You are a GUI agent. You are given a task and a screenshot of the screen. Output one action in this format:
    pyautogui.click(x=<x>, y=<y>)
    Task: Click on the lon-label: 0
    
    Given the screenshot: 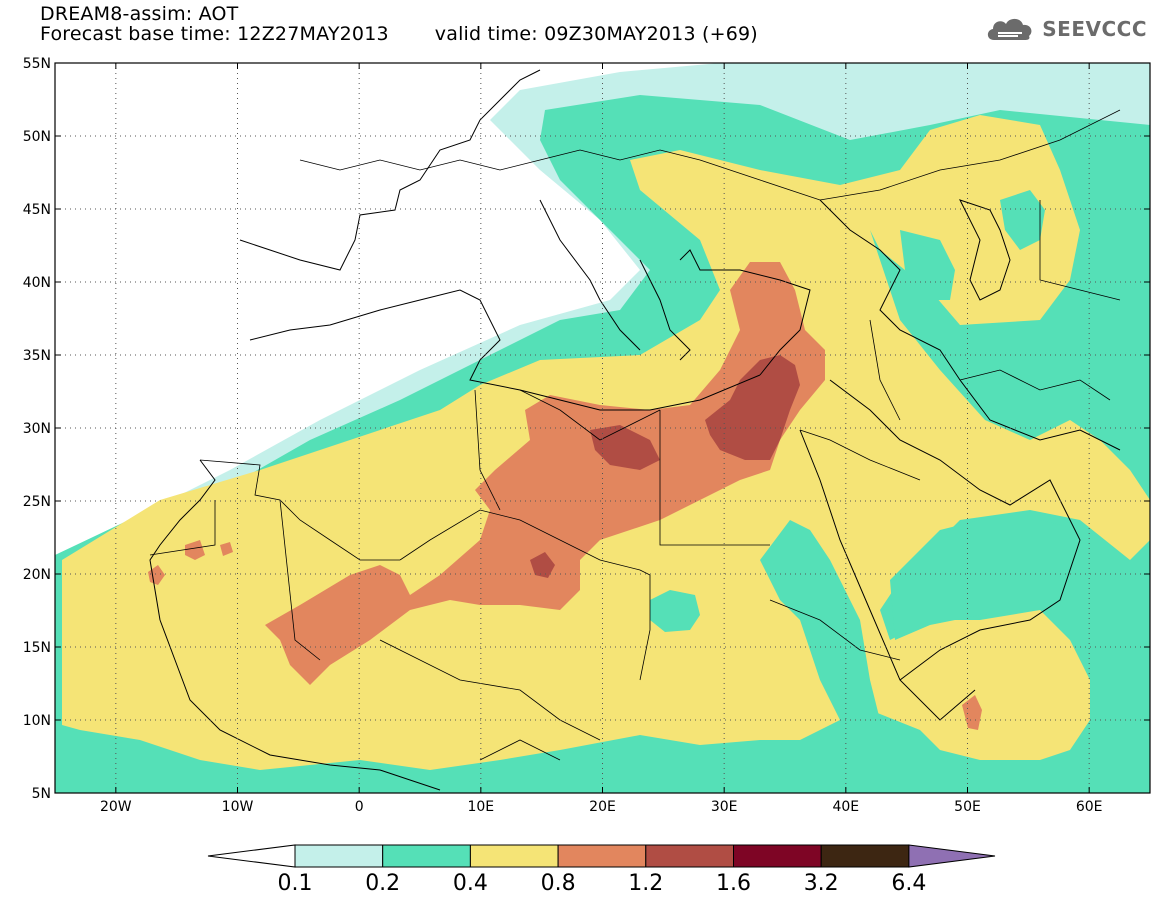 What is the action you would take?
    pyautogui.click(x=359, y=807)
    